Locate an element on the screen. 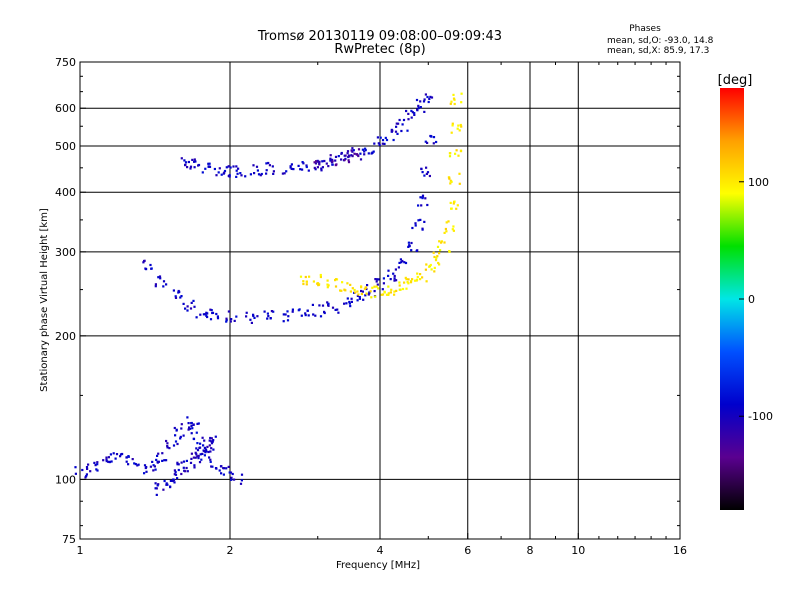  colorbar-tick-label: 0 is located at coordinates (751, 299).